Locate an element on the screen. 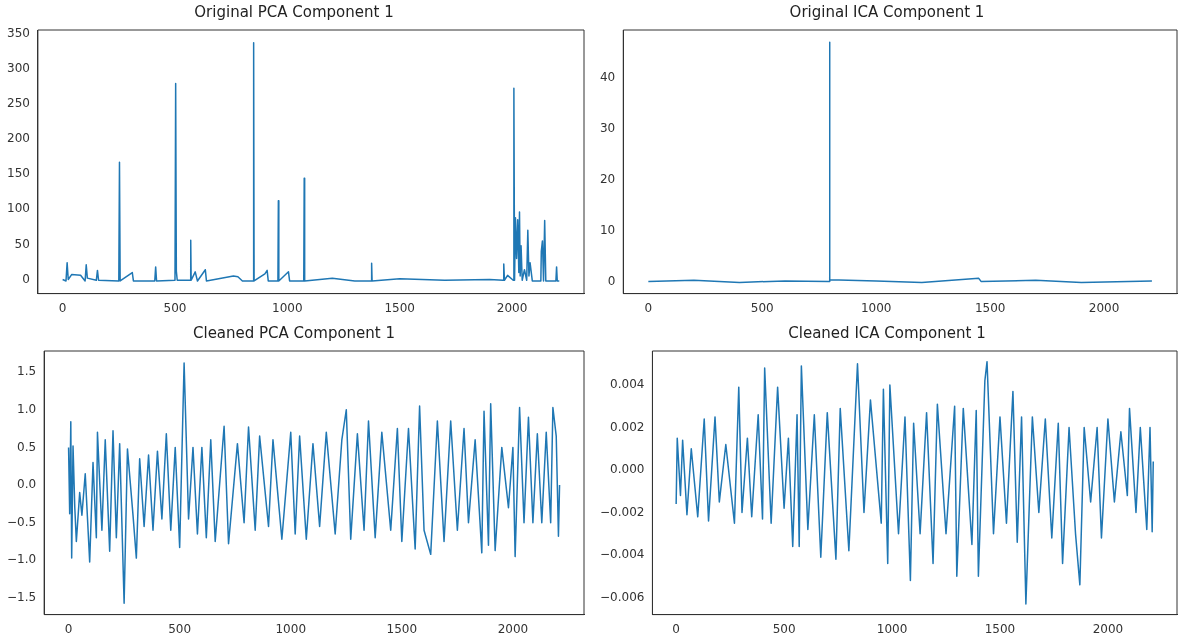 The height and width of the screenshot is (642, 1185). chart-title: Original ICA Component 1 is located at coordinates (887, 11).